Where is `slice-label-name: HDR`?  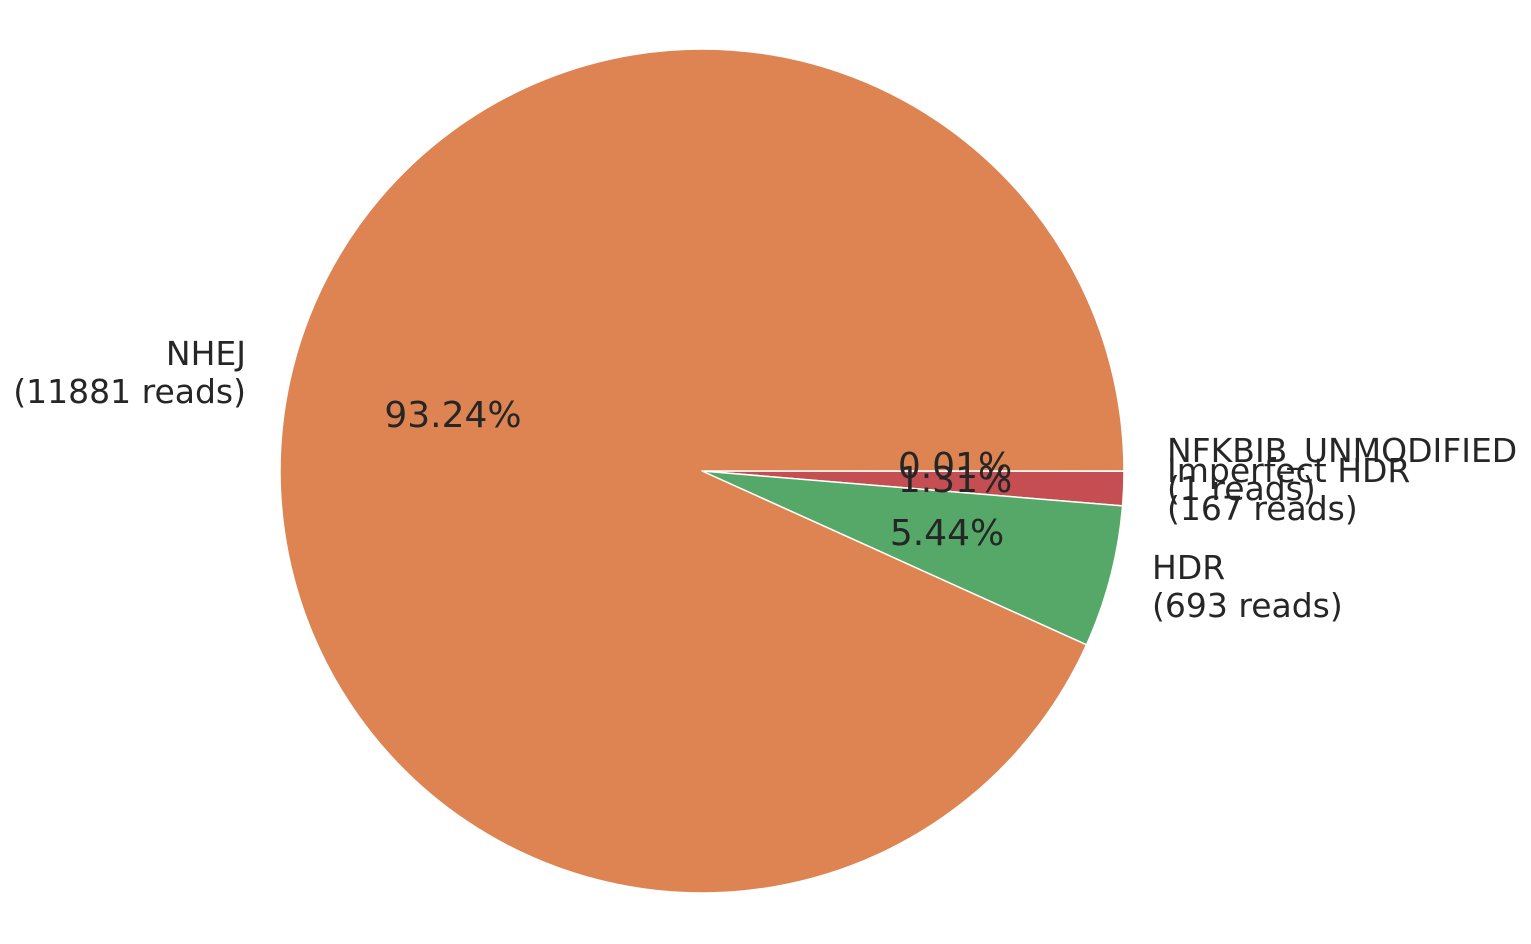 slice-label-name: HDR is located at coordinates (1188, 567).